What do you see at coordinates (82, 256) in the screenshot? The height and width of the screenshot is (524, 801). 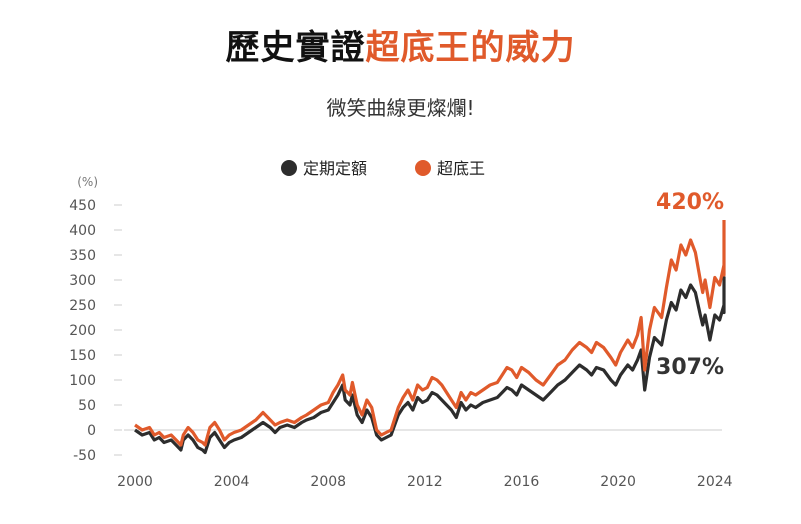 I see `y-tick-label: 350` at bounding box center [82, 256].